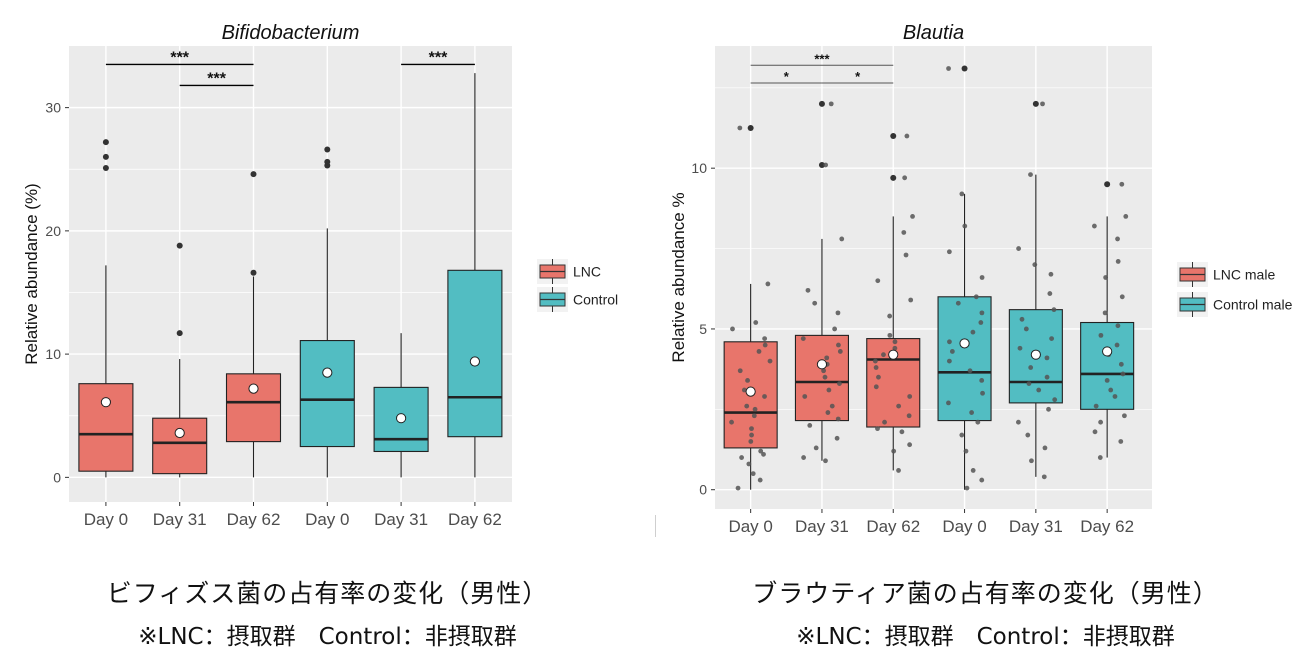 The height and width of the screenshot is (664, 1314). I want to click on panel-separator, so click(655, 526).